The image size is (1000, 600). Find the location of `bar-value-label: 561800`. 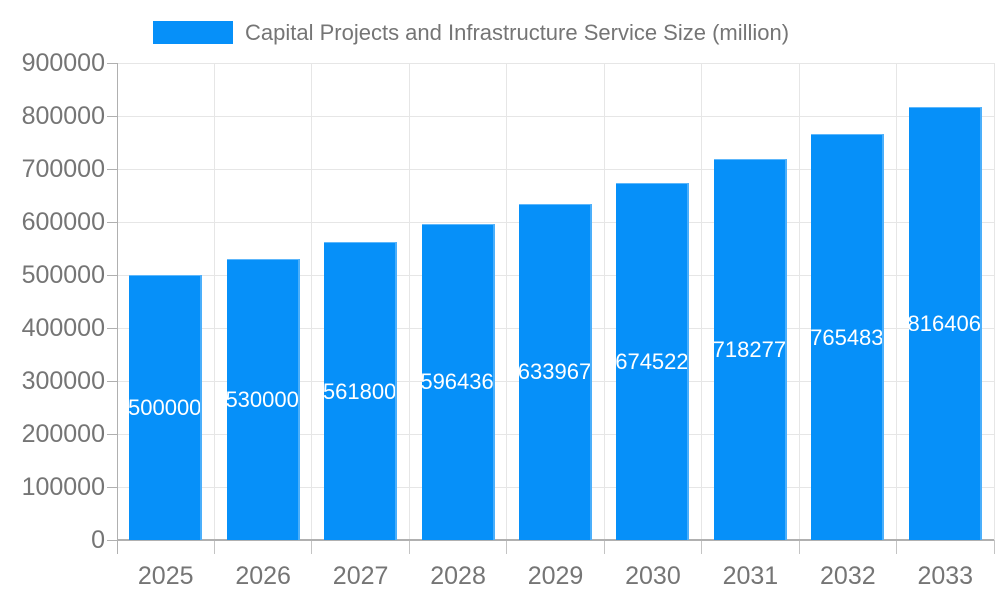

bar-value-label: 561800 is located at coordinates (360, 391).